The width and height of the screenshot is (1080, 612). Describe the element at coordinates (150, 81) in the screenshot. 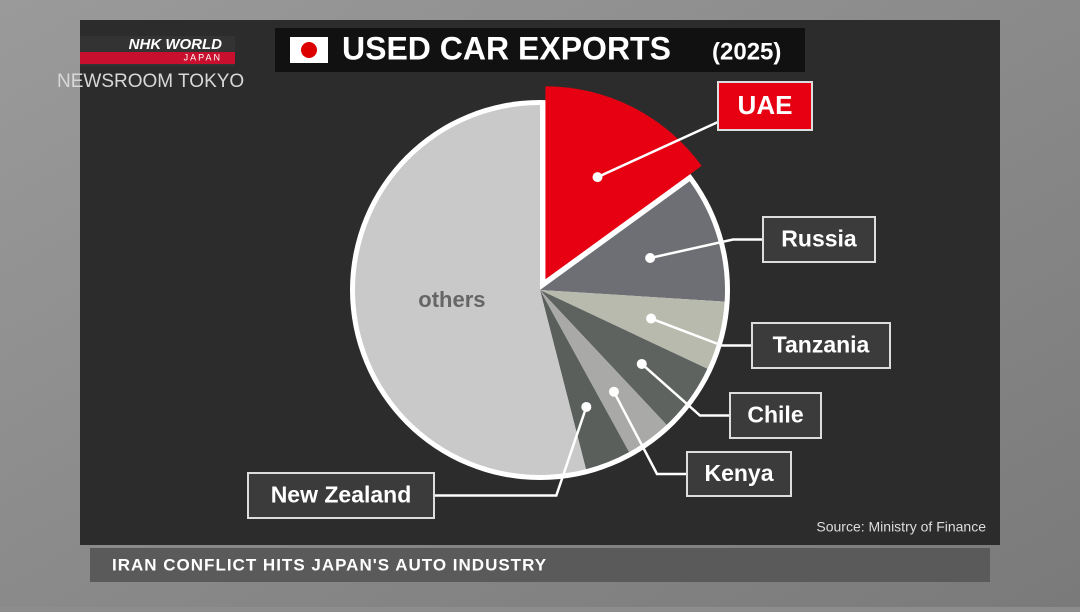

I see `program-name: NEWSROOM TOKYO` at that location.